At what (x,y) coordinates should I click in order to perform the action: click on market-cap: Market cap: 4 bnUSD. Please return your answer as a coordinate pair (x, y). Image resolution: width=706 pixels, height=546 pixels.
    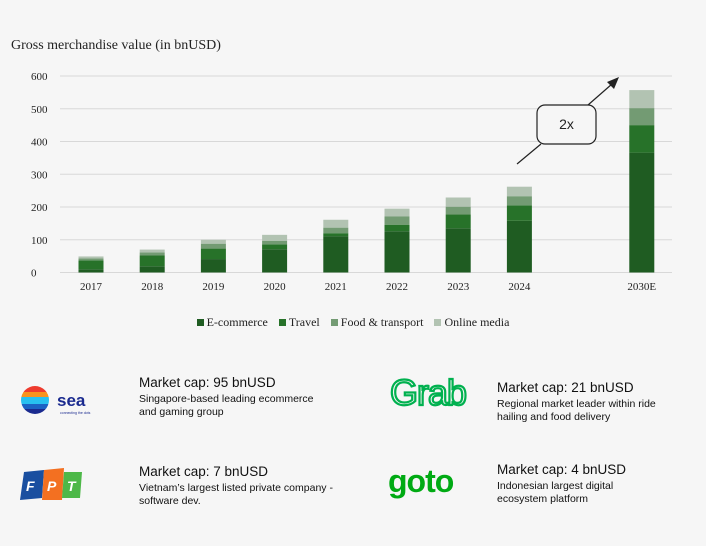
    Looking at the image, I should click on (562, 469).